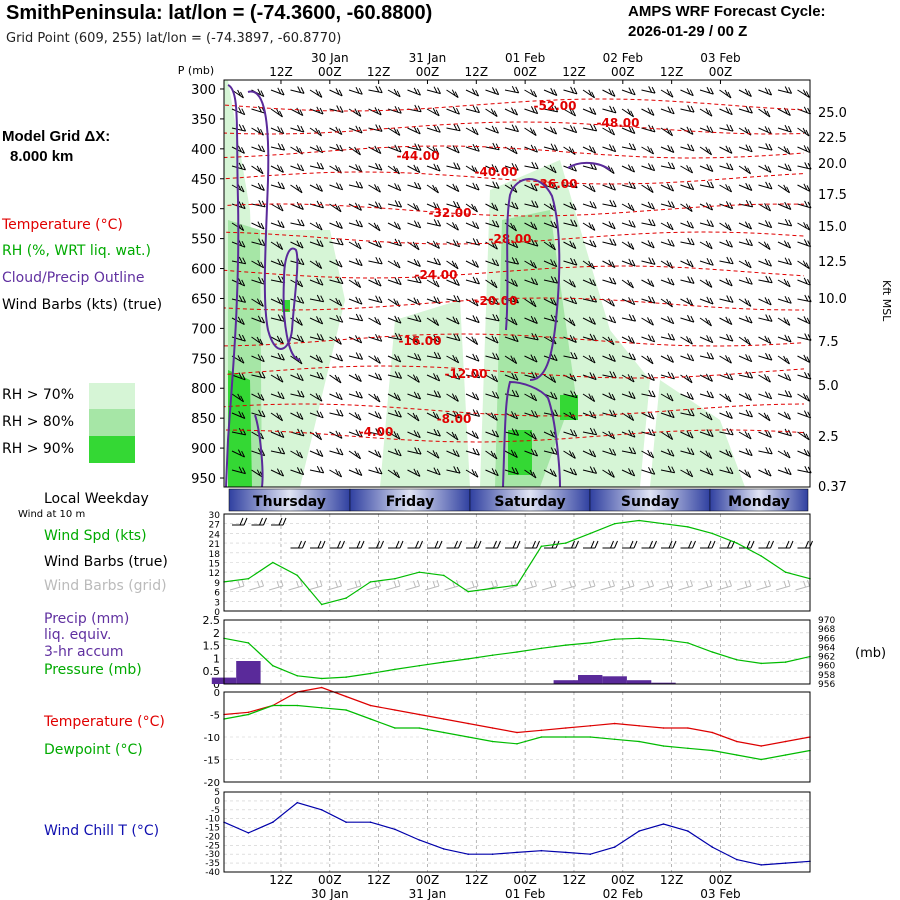  Describe the element at coordinates (826, 630) in the screenshot. I see `pressure-tick-label: 968` at that location.